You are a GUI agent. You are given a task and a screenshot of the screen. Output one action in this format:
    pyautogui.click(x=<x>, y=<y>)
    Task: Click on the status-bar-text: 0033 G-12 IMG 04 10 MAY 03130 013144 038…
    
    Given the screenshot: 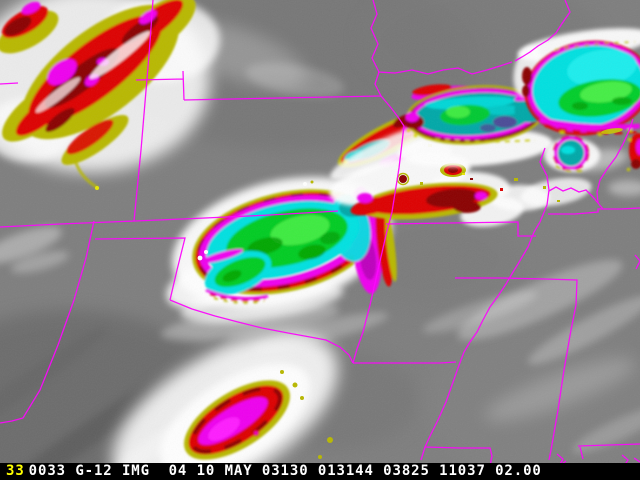 What is the action you would take?
    pyautogui.click(x=285, y=471)
    